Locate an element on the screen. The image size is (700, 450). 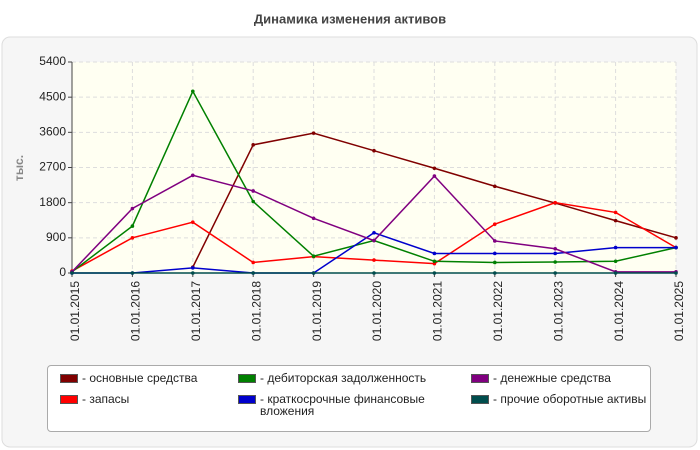
x-tick-label: 01.01.2019 is located at coordinates (317, 311).